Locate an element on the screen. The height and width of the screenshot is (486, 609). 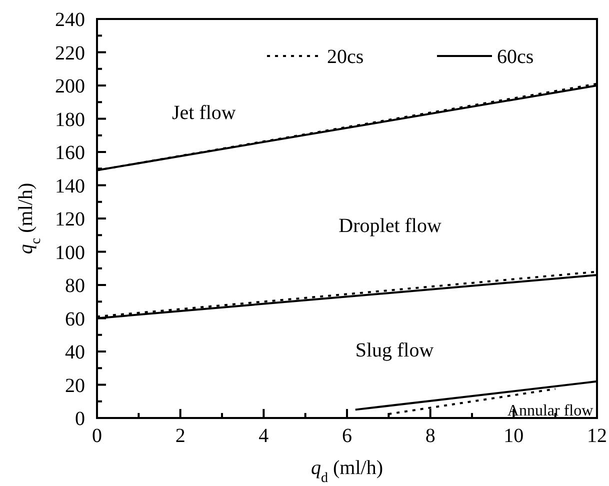
y-tick-label: 180 is located at coordinates (70, 119).